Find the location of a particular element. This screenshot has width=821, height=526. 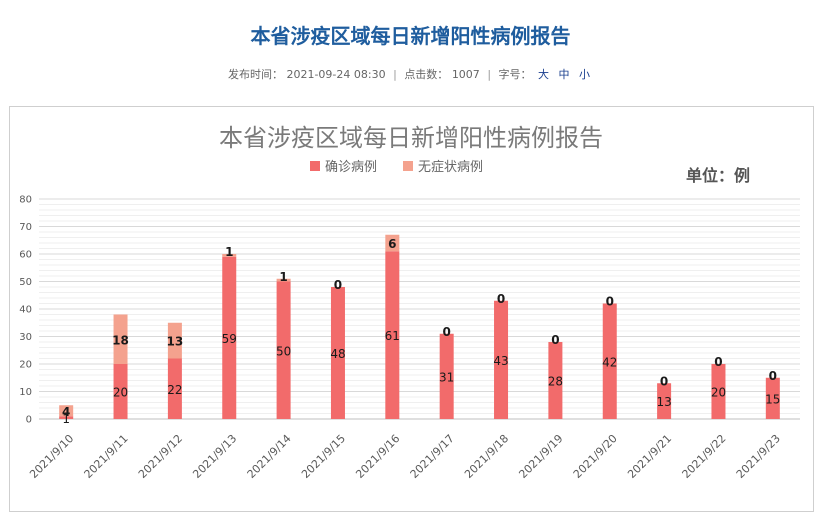

font-size-label: 字号： is located at coordinates (515, 74).